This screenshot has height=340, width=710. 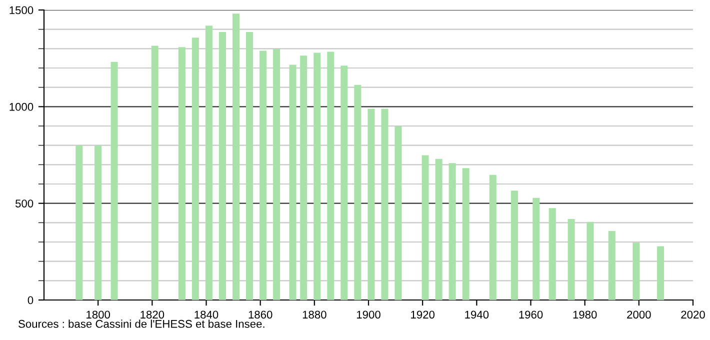 I want to click on x-tick-label: 1840, so click(x=206, y=314).